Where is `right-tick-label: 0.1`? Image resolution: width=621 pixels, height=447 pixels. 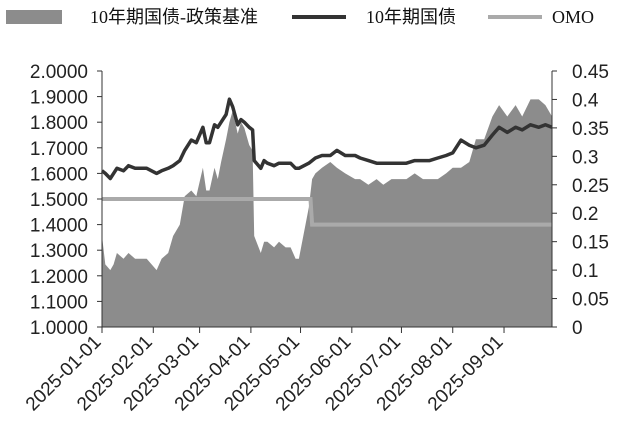
right-tick-label: 0.1 is located at coordinates (585, 271).